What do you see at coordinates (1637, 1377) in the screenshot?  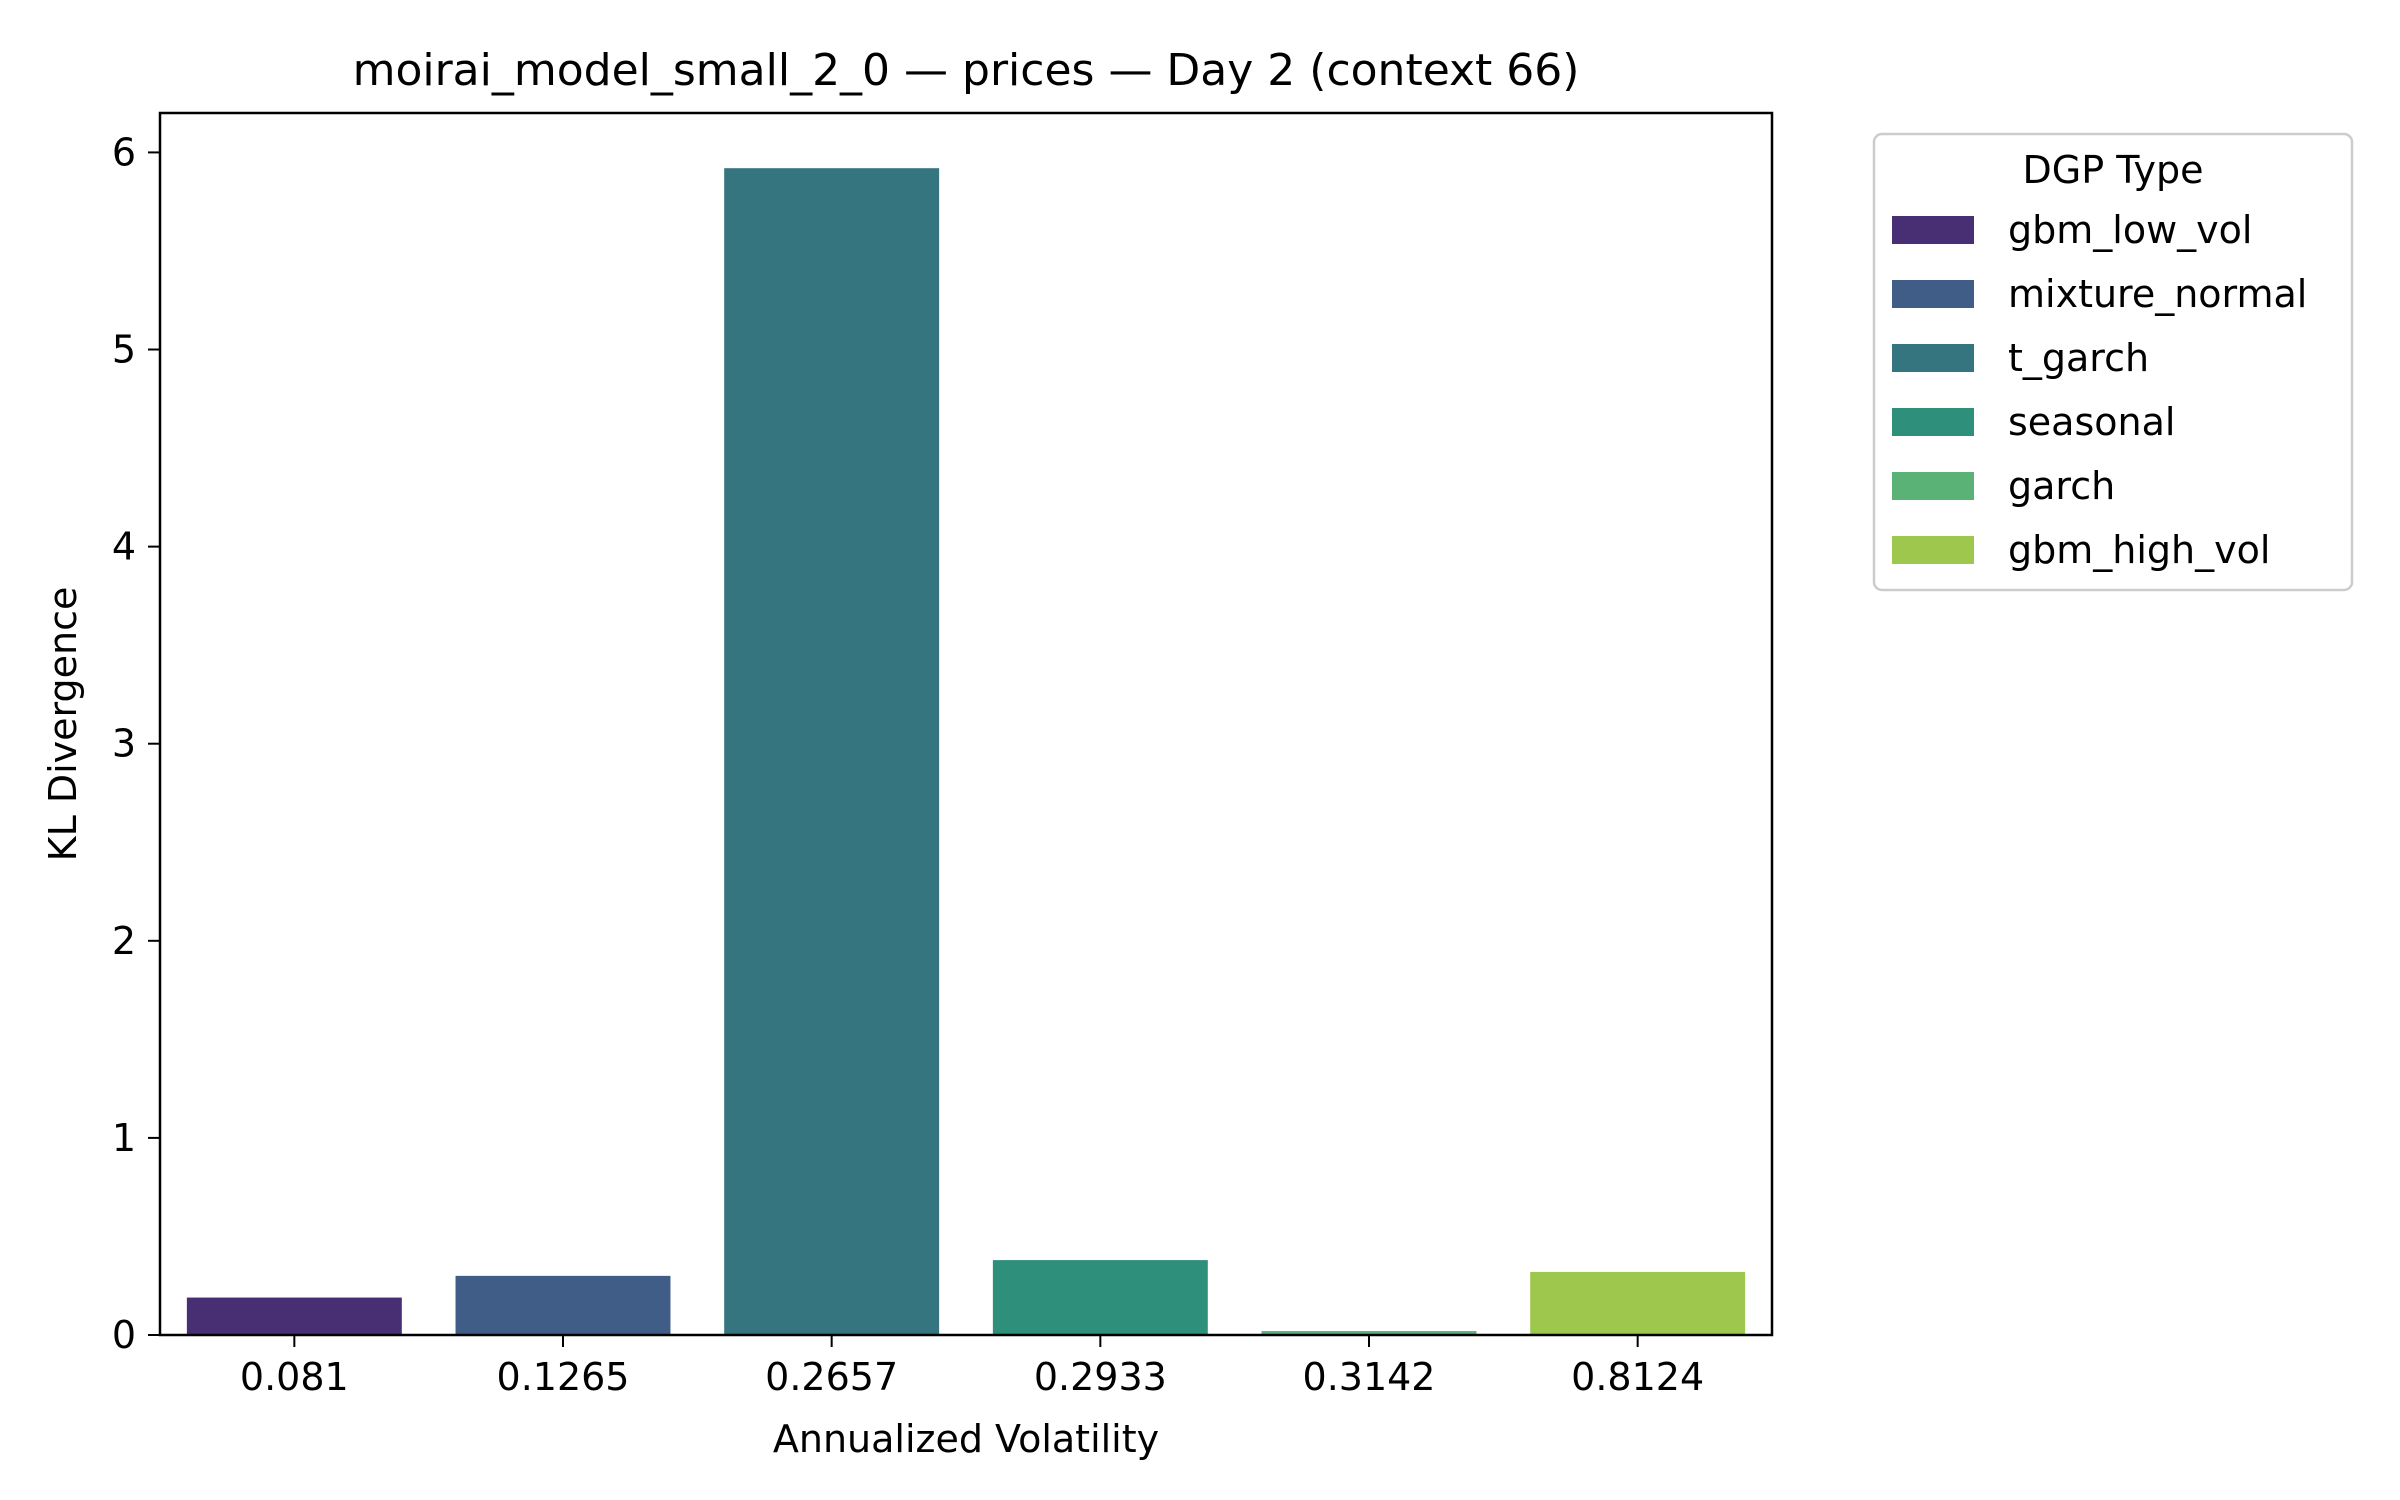 I see `x-tick-label: 0.8124` at bounding box center [1637, 1377].